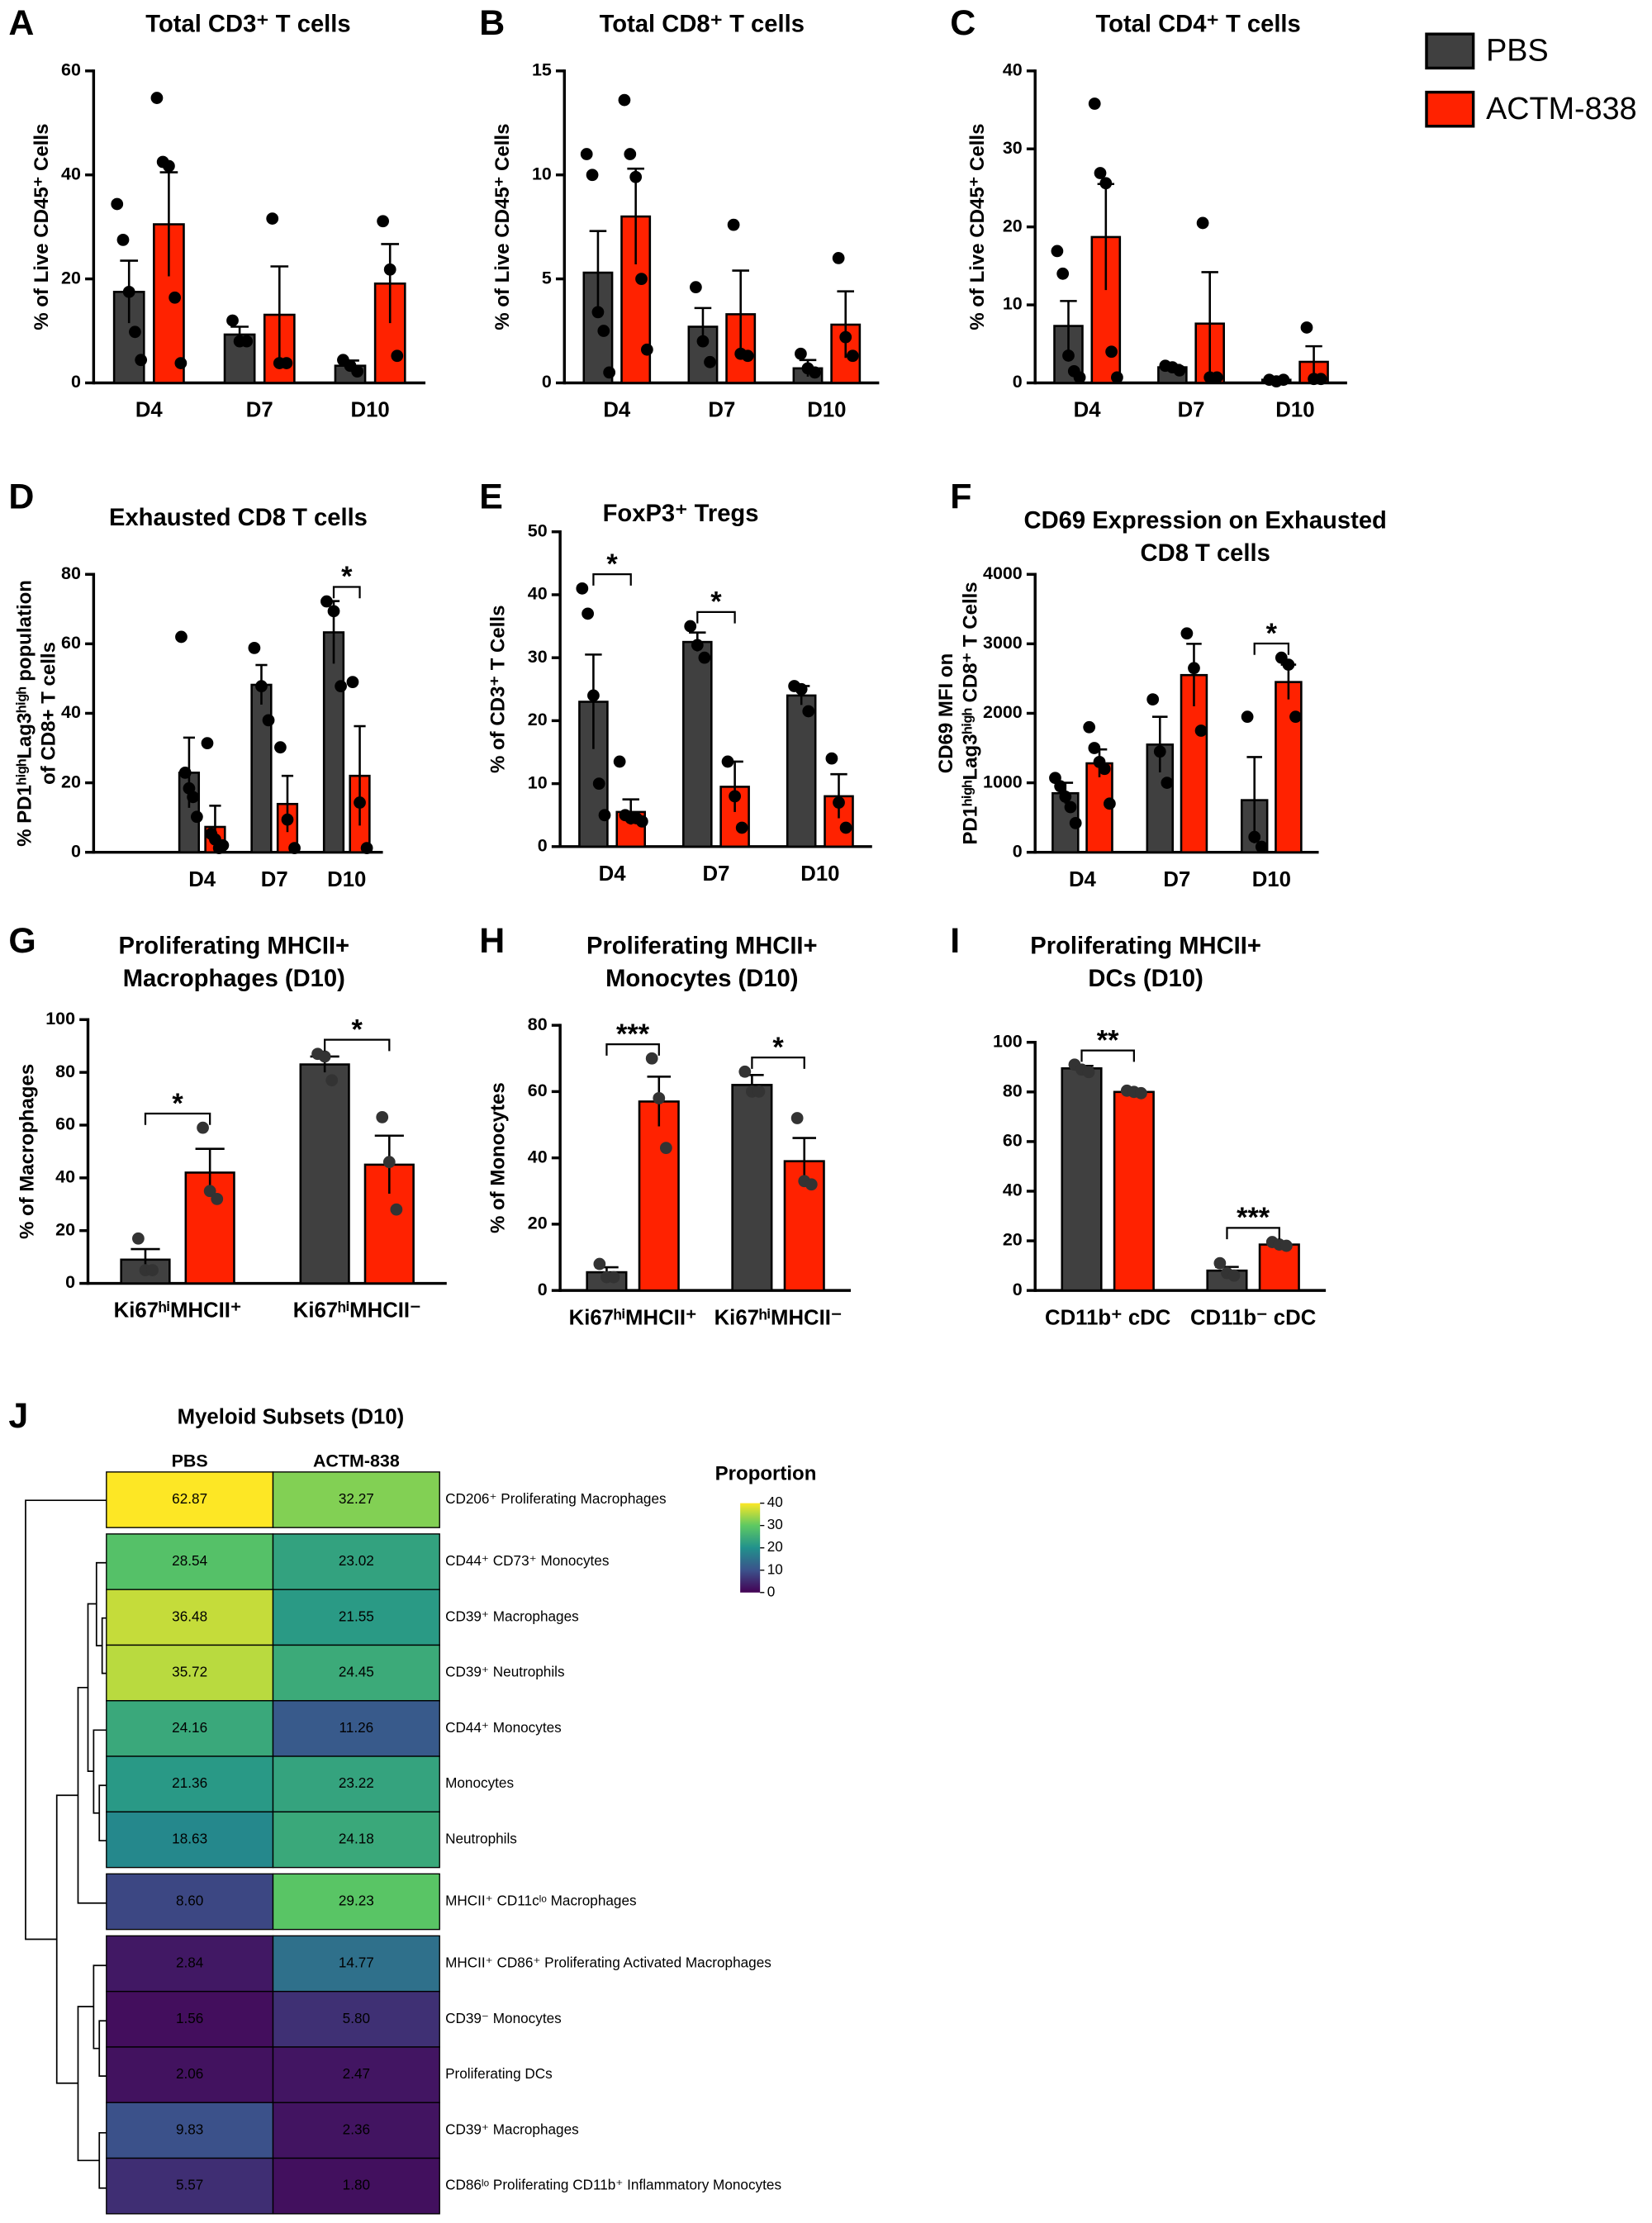  I want to click on cell-label: 11.26, so click(356, 1727).